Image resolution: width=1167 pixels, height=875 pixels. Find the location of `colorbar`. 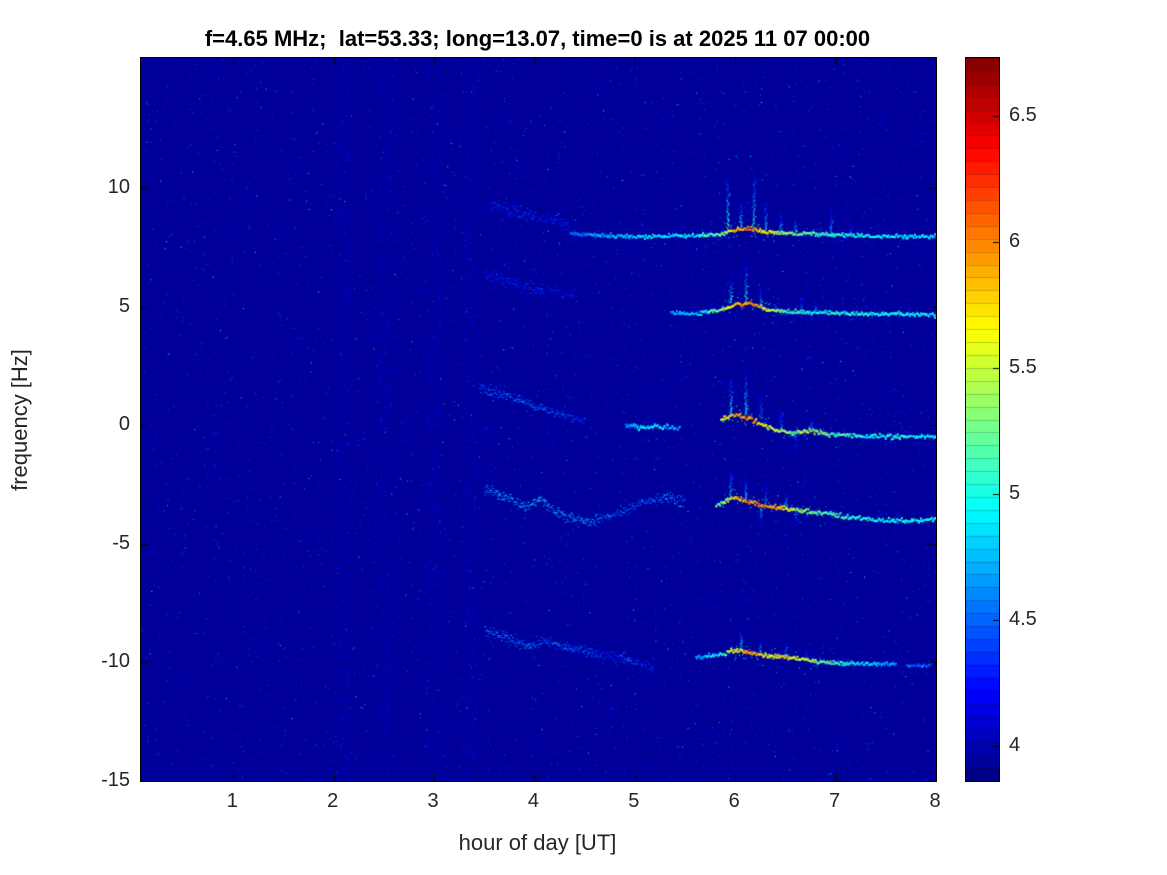

colorbar is located at coordinates (982, 419).